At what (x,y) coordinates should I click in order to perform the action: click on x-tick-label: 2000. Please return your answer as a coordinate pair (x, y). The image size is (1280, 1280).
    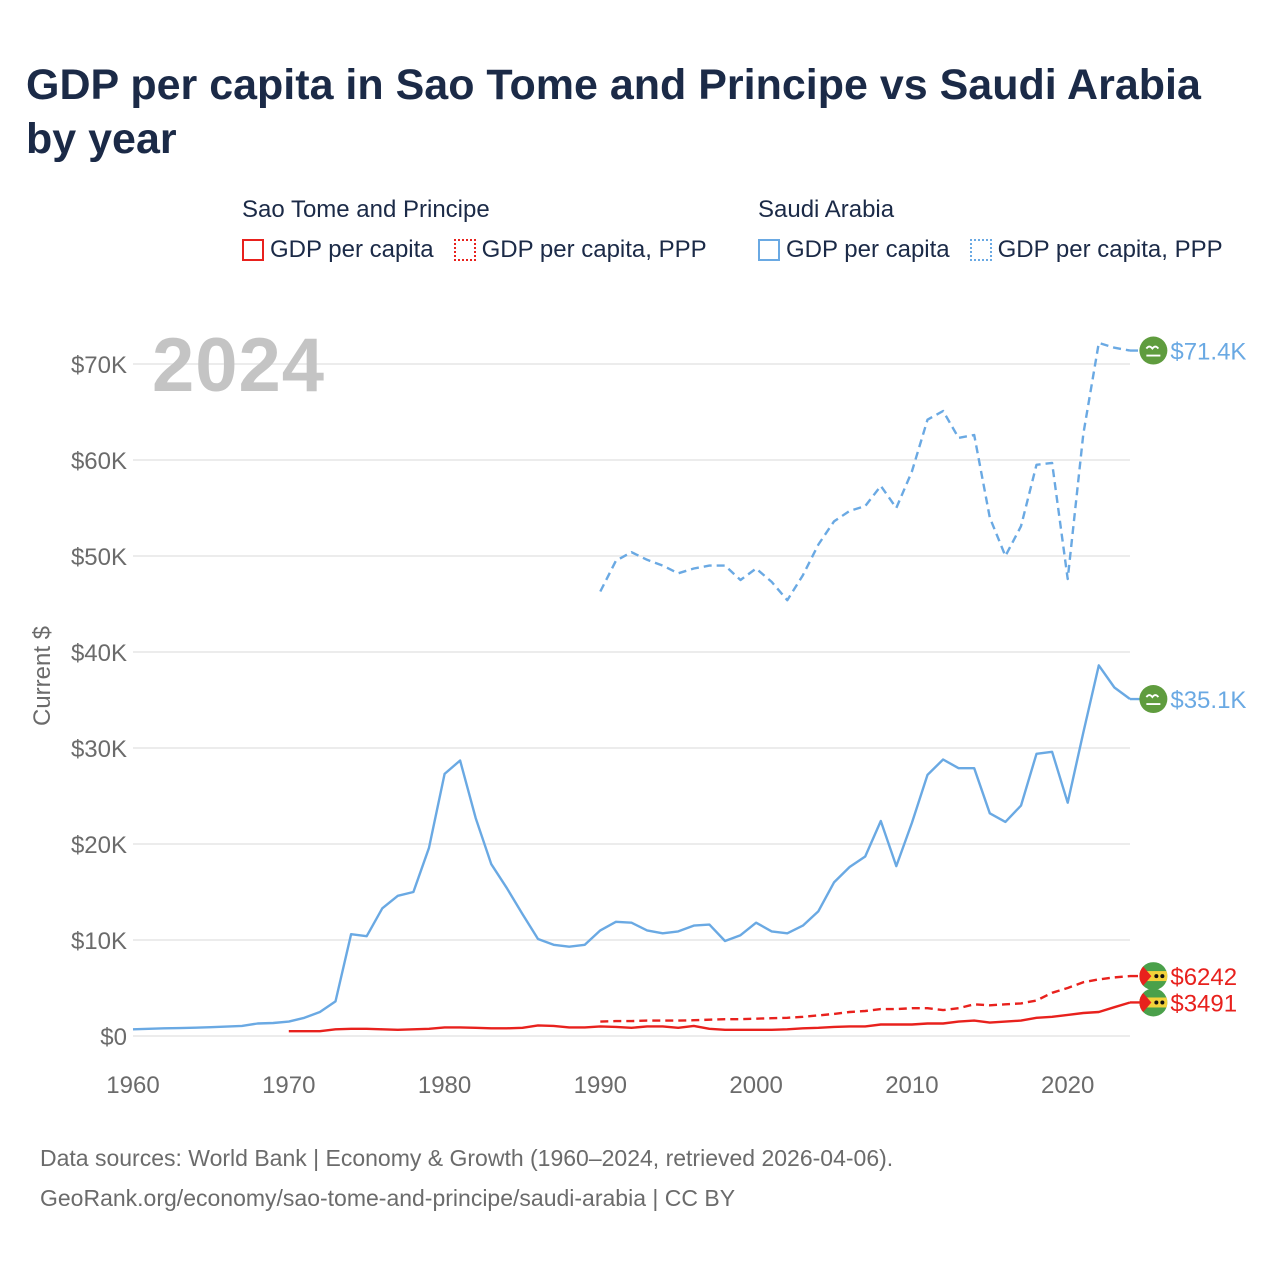
    Looking at the image, I should click on (755, 1085).